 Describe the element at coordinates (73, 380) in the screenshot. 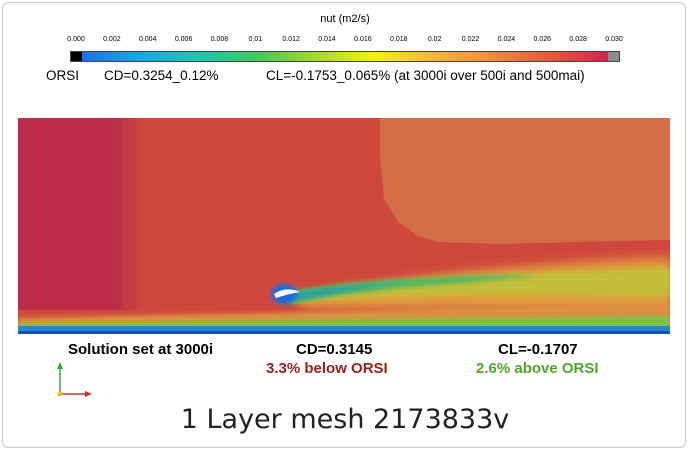

I see `xyz-axes-triad-icon` at that location.